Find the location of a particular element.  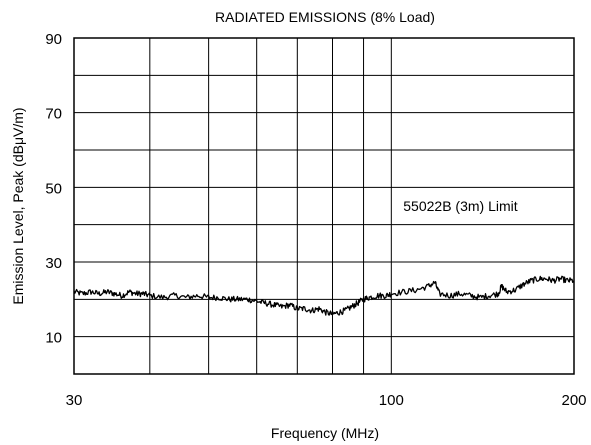

limit-annotation: 55022B (3m) Limit is located at coordinates (460, 206).